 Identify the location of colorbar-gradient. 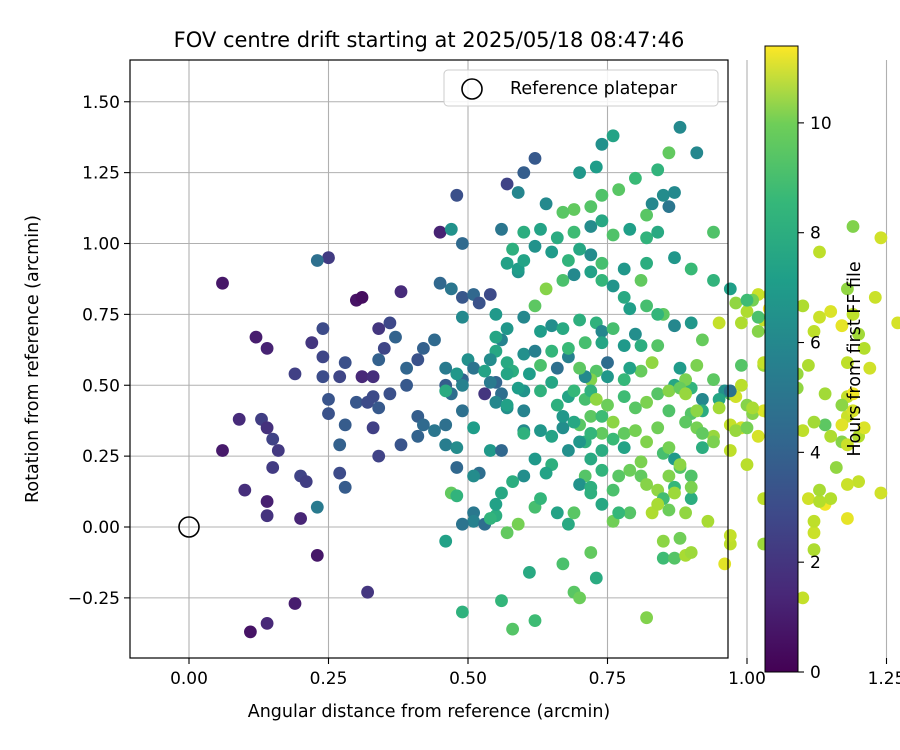
(781, 359).